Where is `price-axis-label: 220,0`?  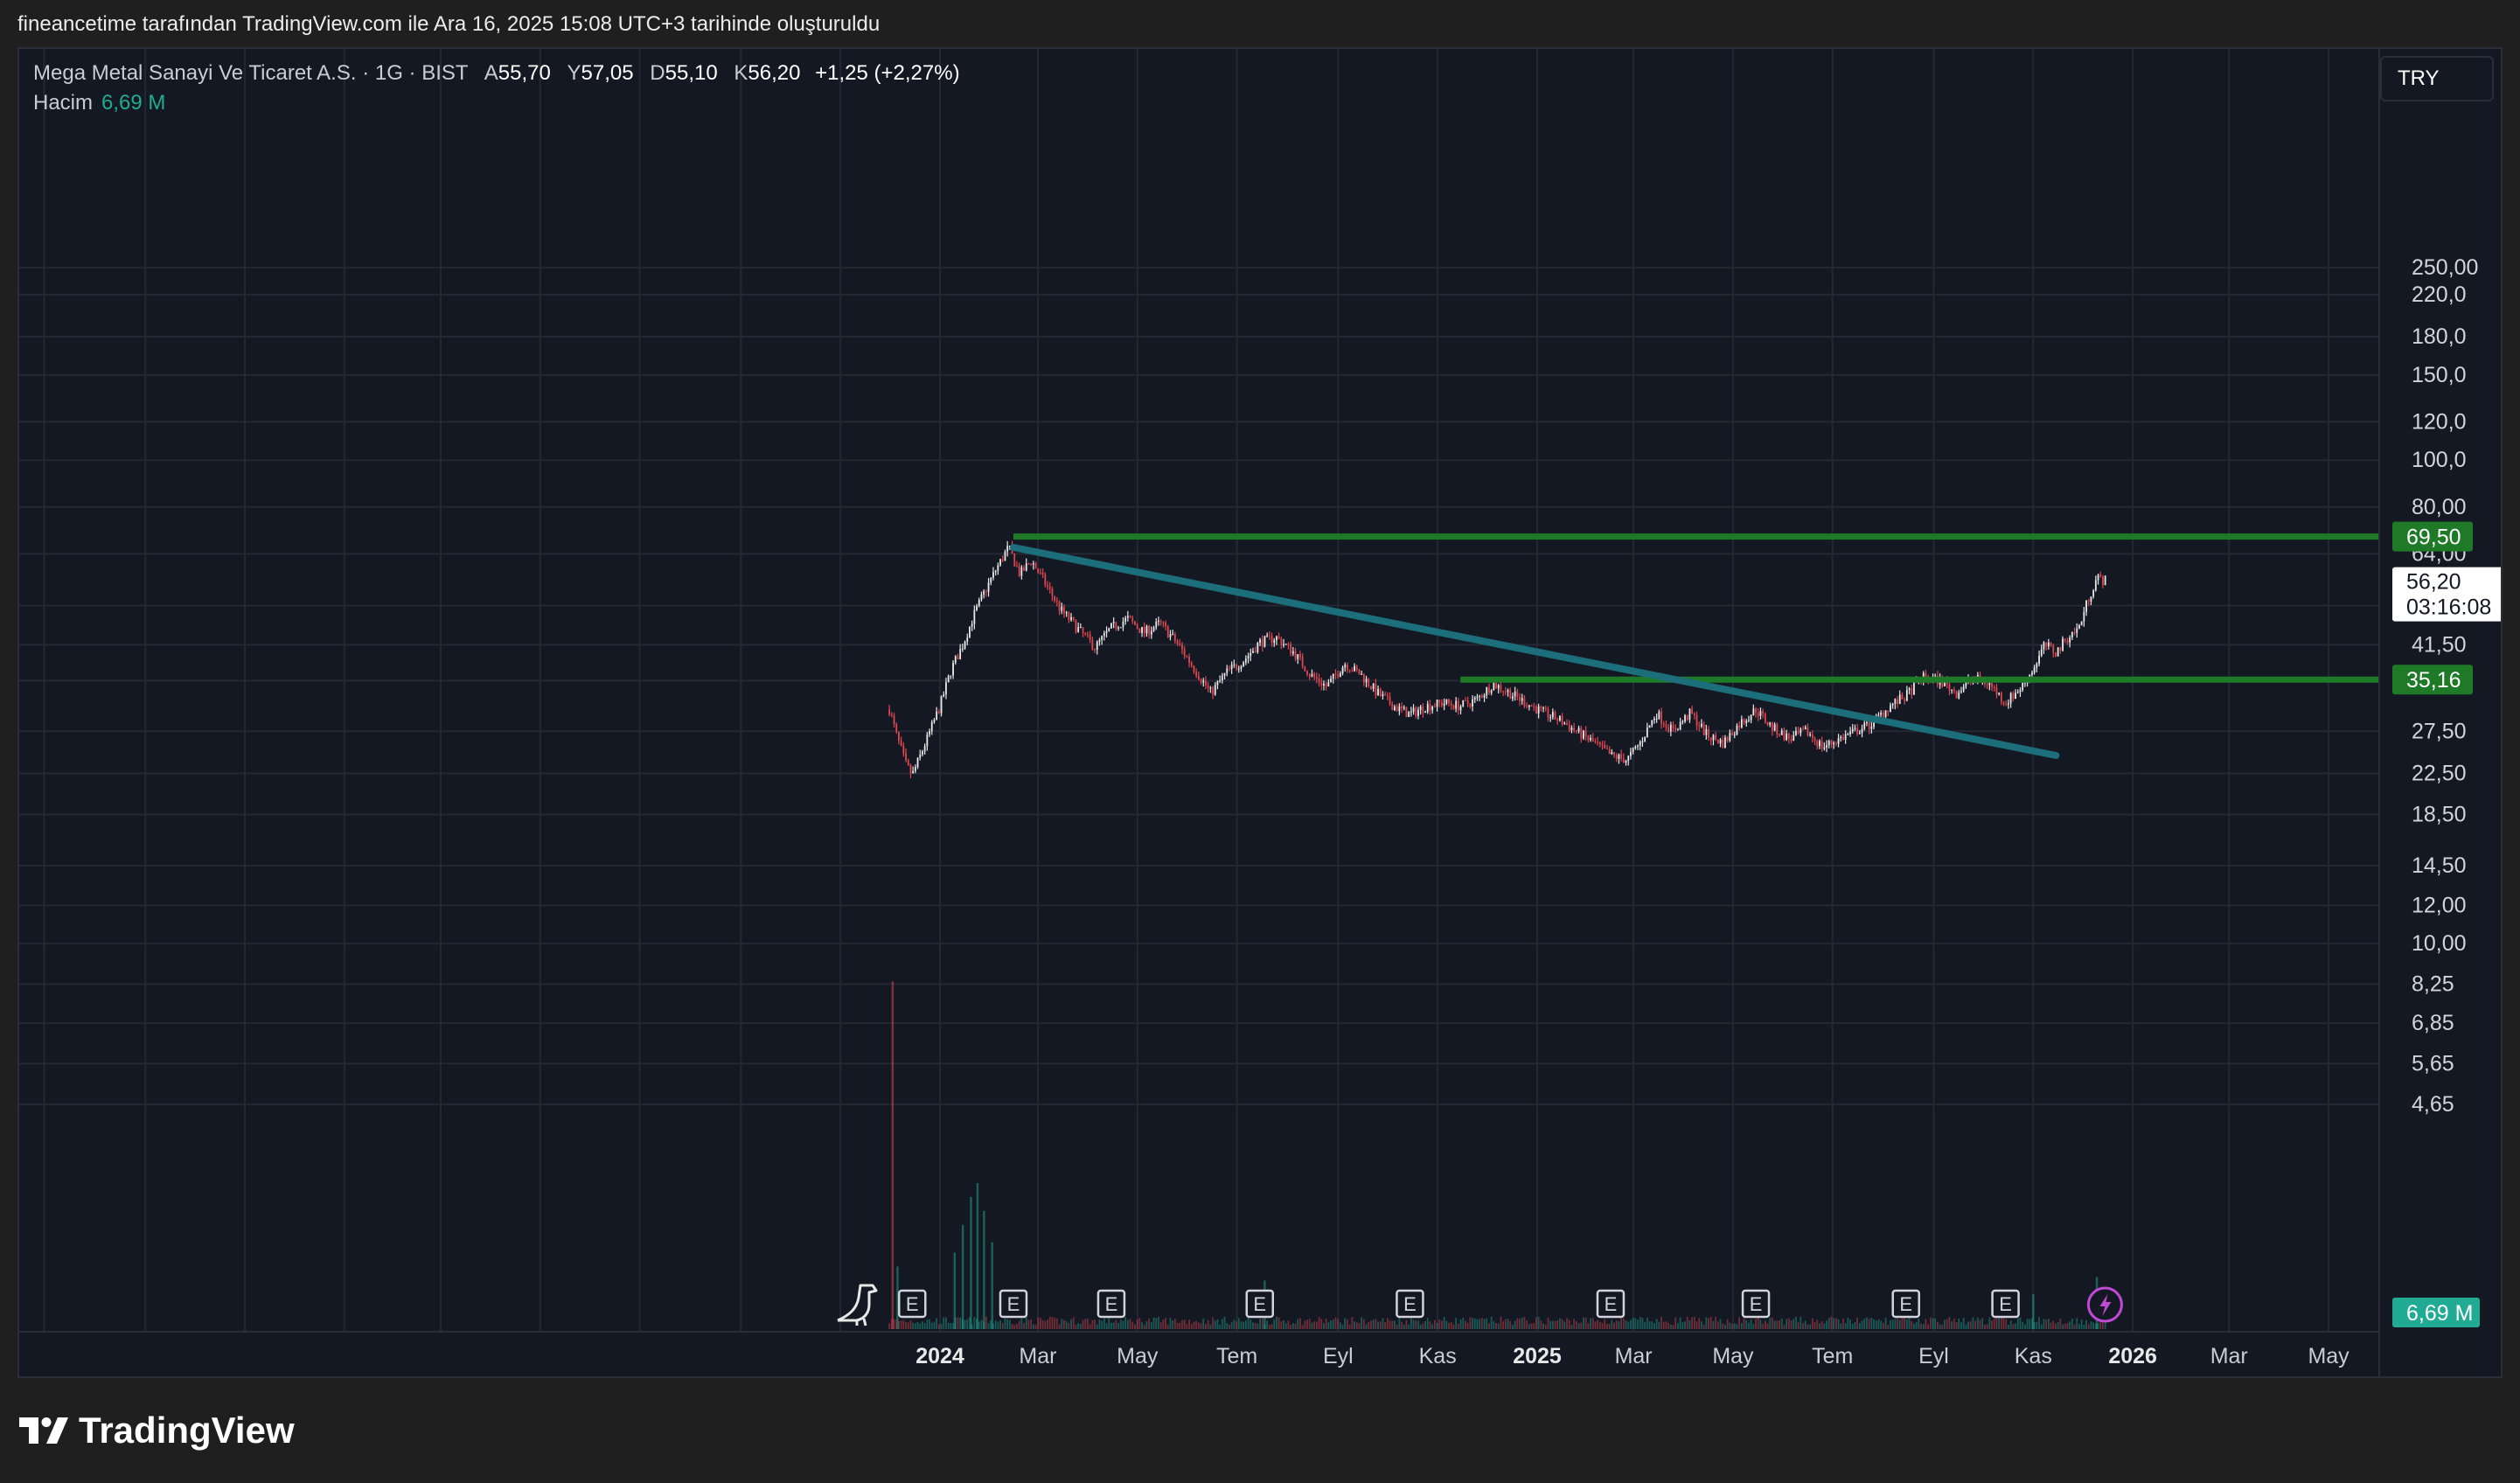 price-axis-label: 220,0 is located at coordinates (2439, 294).